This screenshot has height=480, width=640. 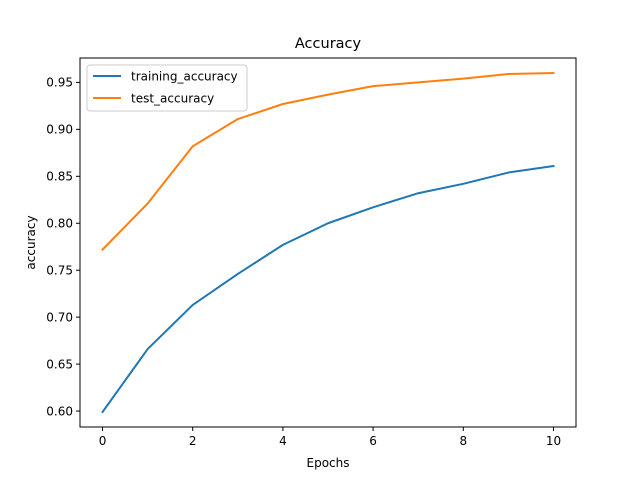 I want to click on y-axis-ticks: 0.60 0.65 0.70 0.75 0.80 0.85 0.90 0.95, so click(x=63, y=247).